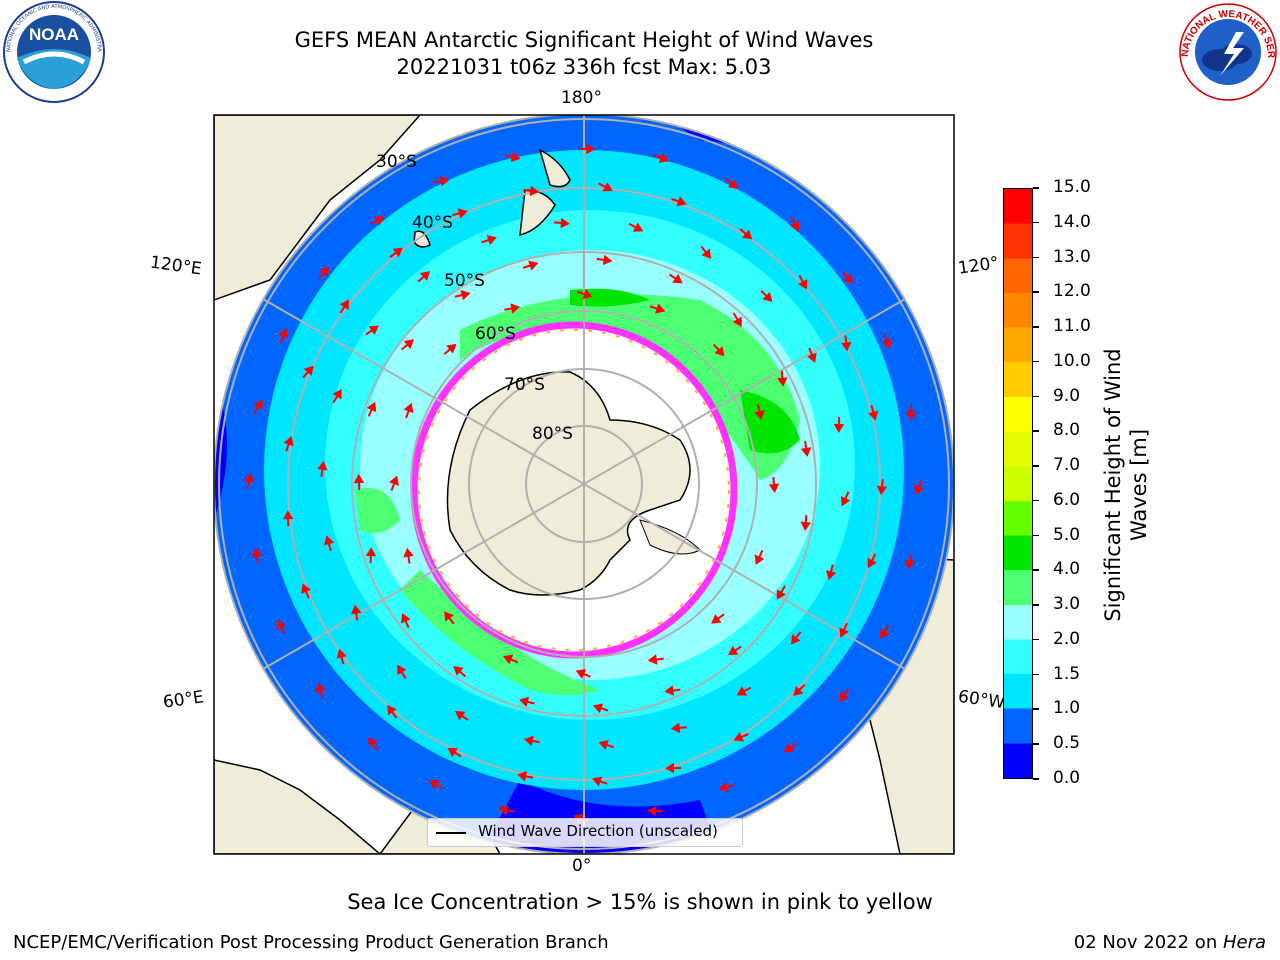 Image resolution: width=1280 pixels, height=960 pixels. What do you see at coordinates (1072, 256) in the screenshot?
I see `colorbar-tick-label: 13.0` at bounding box center [1072, 256].